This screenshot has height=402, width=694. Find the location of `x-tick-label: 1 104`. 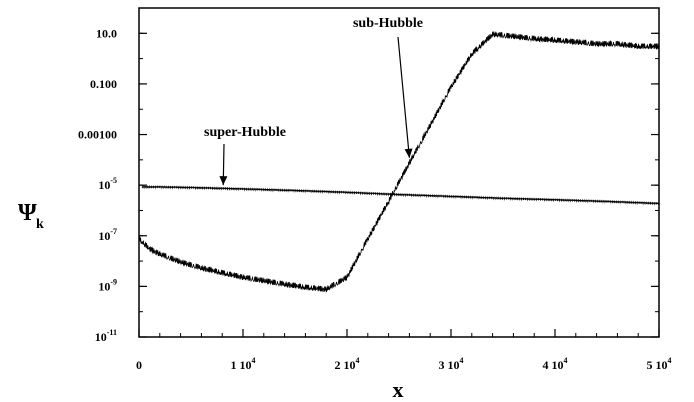

x-tick-label: 1 104 is located at coordinates (243, 364).